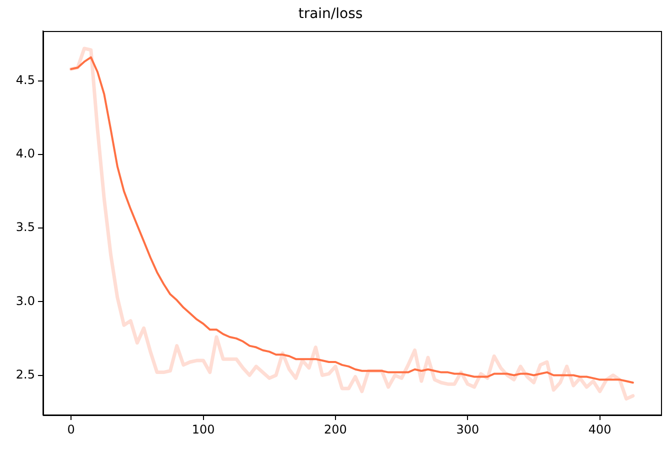 The height and width of the screenshot is (451, 671). What do you see at coordinates (25, 227) in the screenshot?
I see `y-tick-label: 3.5` at bounding box center [25, 227].